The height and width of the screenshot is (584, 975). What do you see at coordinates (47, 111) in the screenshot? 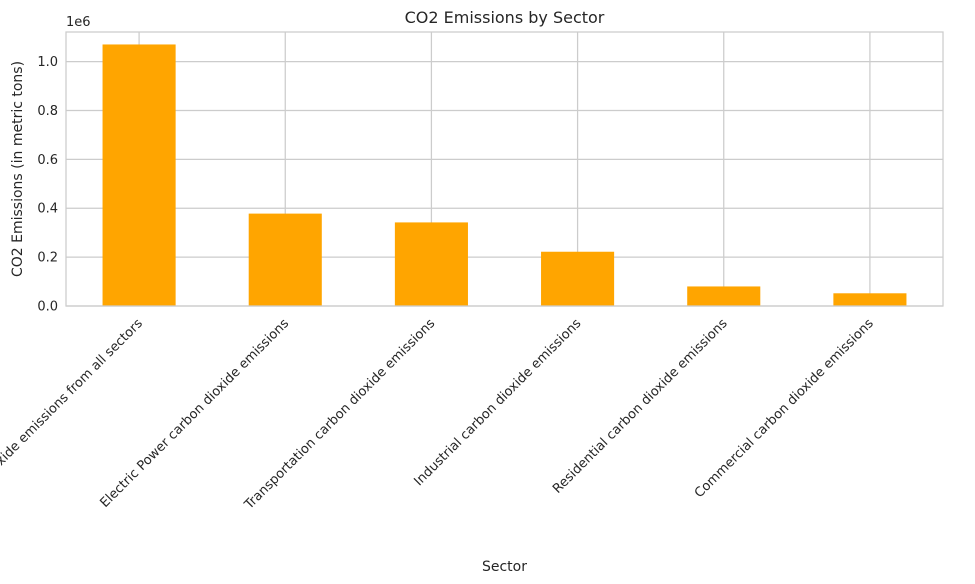
I see `y-tick-label: 0.8` at bounding box center [47, 111].